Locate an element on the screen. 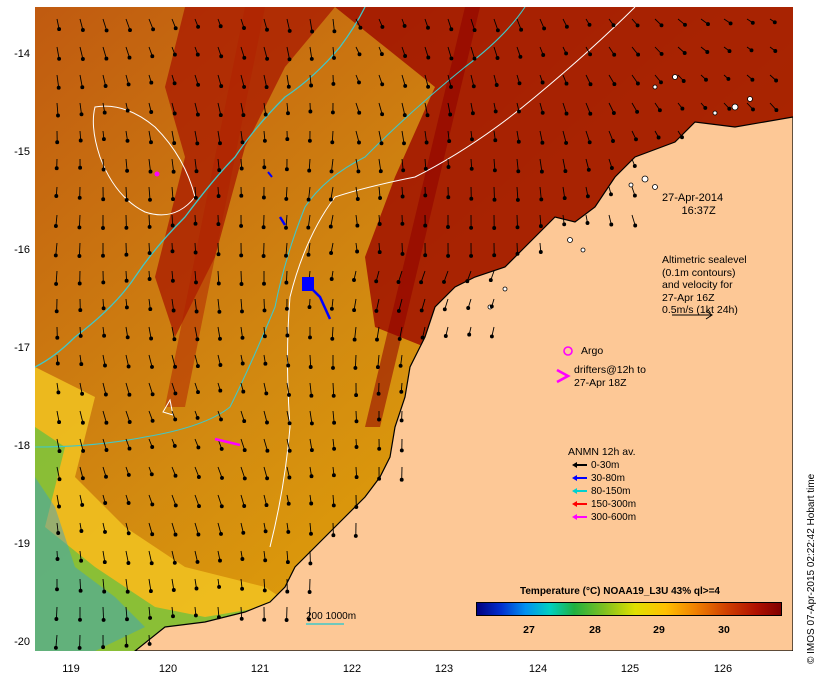  colorbar-tick: 29 is located at coordinates (659, 630).